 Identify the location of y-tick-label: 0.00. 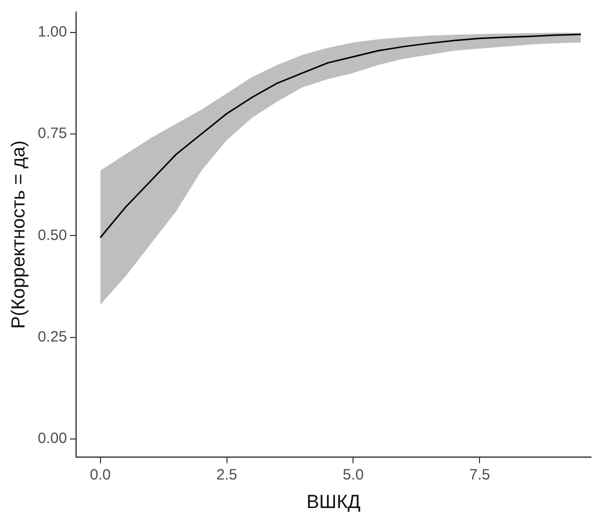
(52, 439).